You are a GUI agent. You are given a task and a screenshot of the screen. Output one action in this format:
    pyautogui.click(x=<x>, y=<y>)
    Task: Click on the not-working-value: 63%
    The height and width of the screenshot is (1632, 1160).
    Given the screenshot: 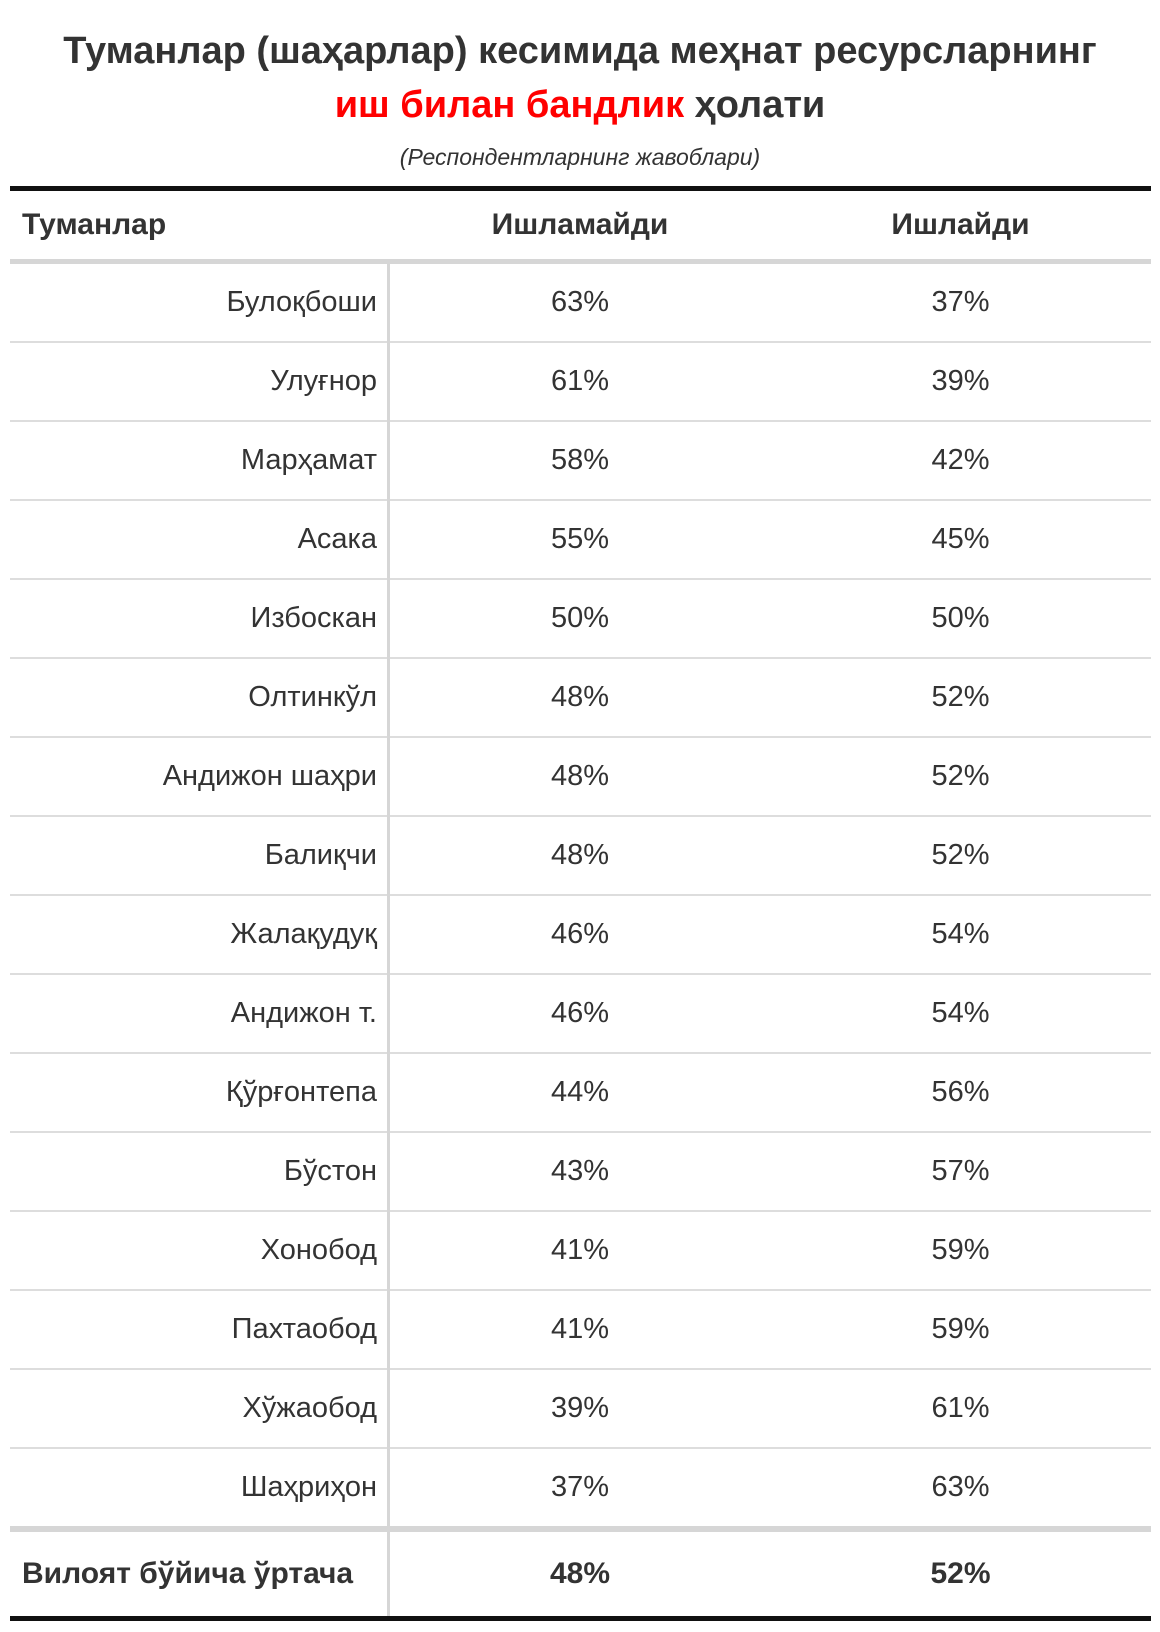 What is the action you would take?
    pyautogui.click(x=580, y=302)
    